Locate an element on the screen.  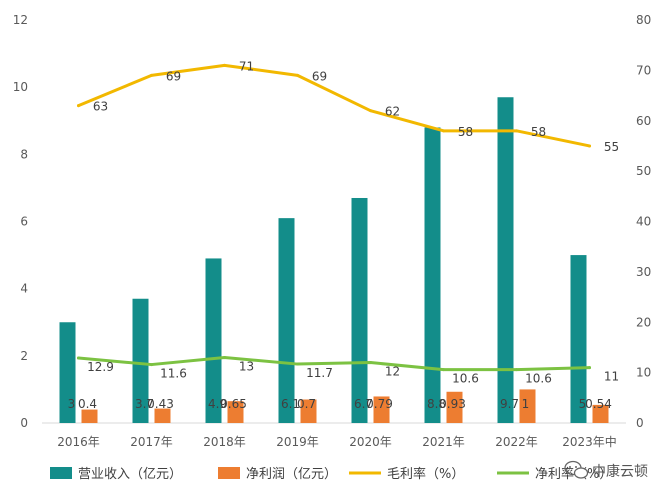
bar-data-label: 0.65 is located at coordinates (233, 404).